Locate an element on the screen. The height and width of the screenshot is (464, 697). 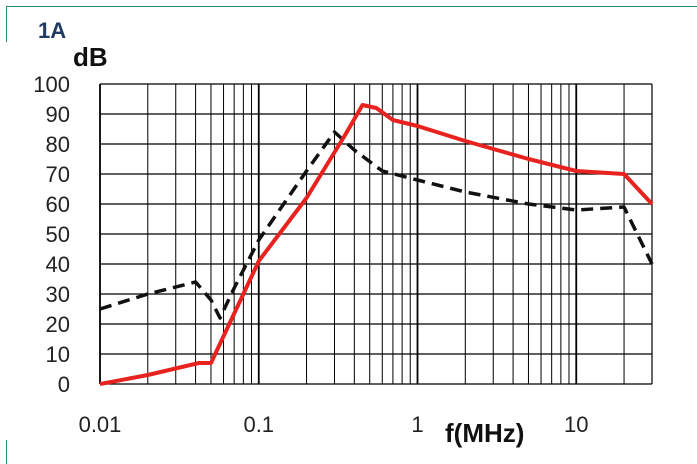
y-tick-label: 60 is located at coordinates (58, 204).